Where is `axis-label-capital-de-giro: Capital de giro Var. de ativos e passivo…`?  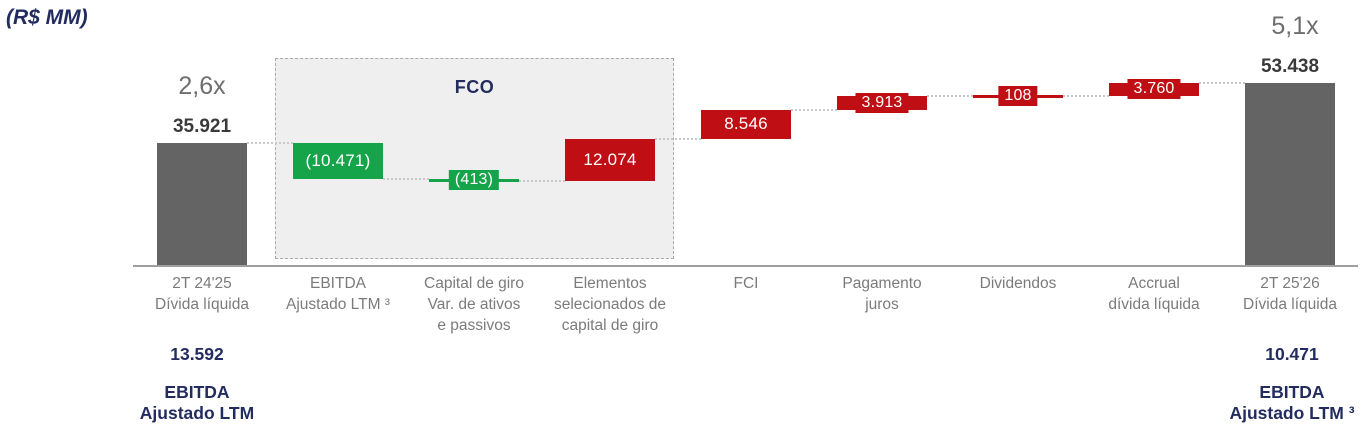 axis-label-capital-de-giro: Capital de giro Var. de ativos e passivo… is located at coordinates (474, 304).